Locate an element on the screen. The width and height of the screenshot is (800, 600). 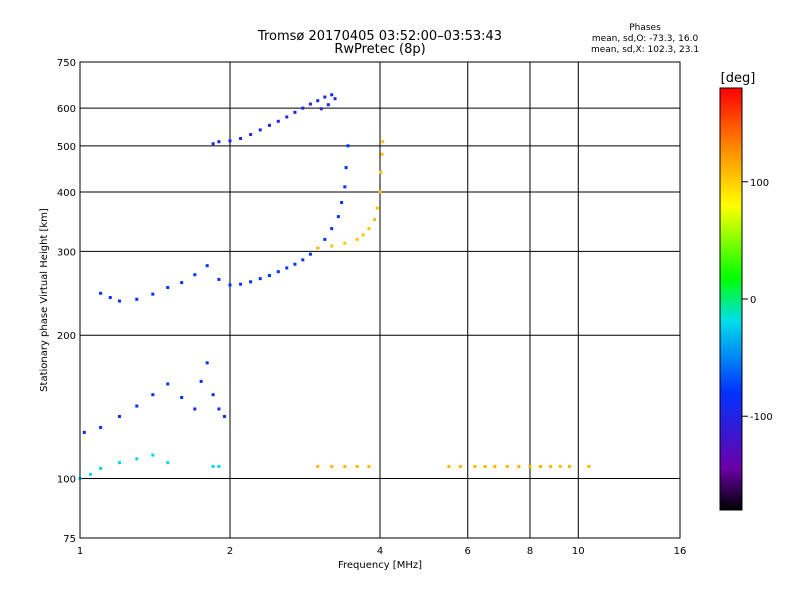
y-tick-label: 600 is located at coordinates (66, 109).